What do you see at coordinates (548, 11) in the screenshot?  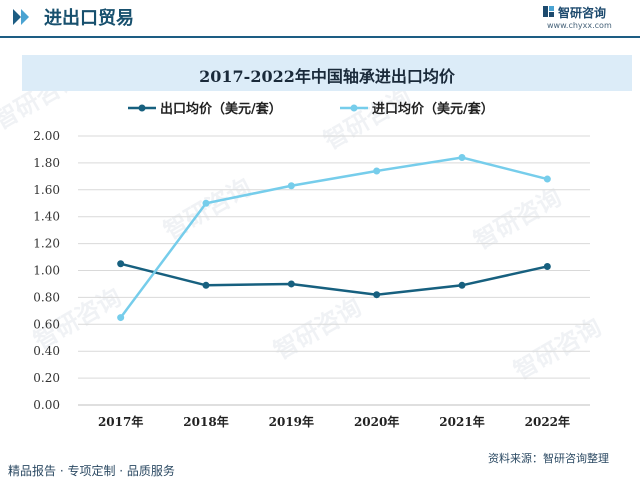 I see `brand-icon` at bounding box center [548, 11].